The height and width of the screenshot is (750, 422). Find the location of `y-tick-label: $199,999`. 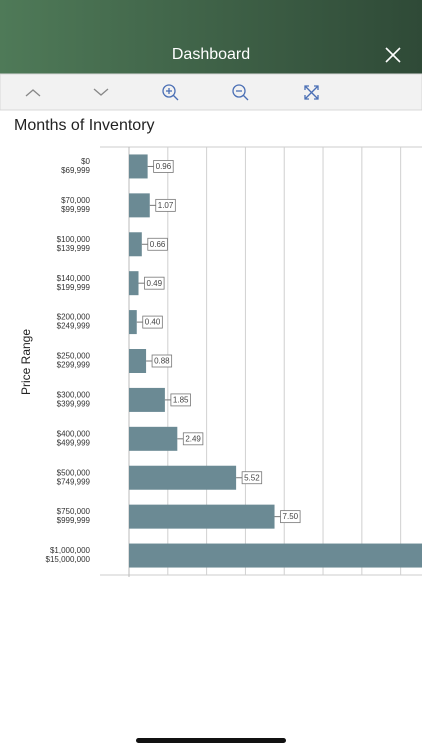

y-tick-label: $199,999 is located at coordinates (74, 287).